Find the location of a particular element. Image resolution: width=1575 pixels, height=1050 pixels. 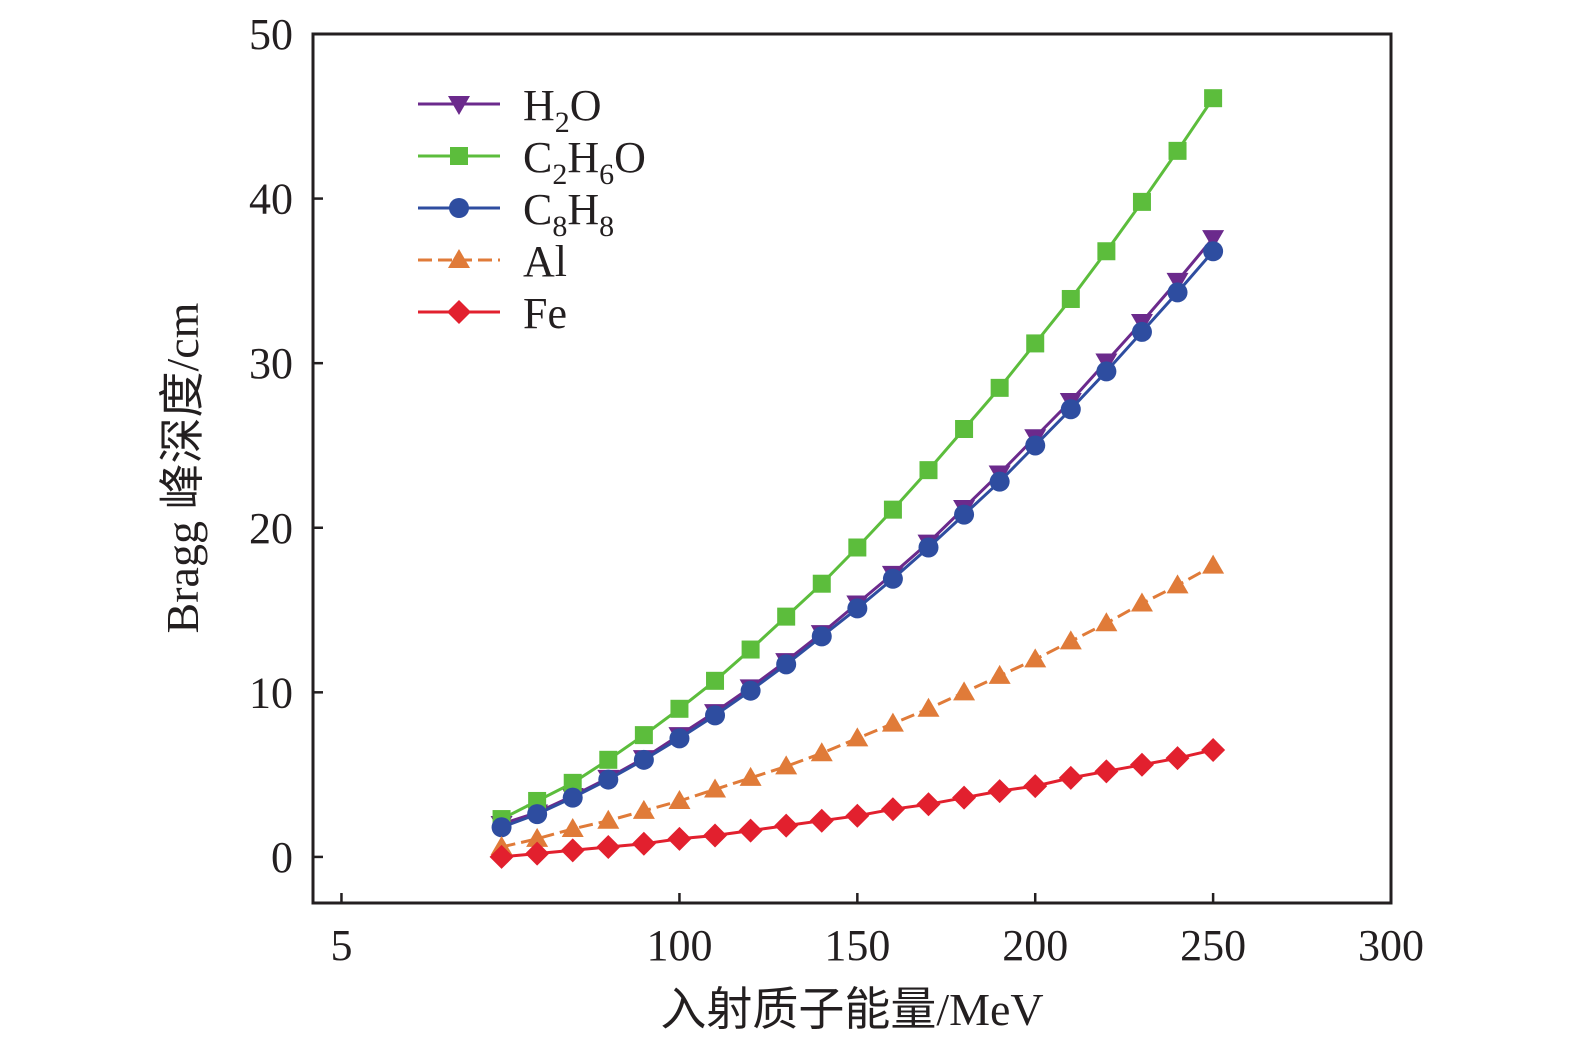

x-tick-label: 150 is located at coordinates (857, 945).